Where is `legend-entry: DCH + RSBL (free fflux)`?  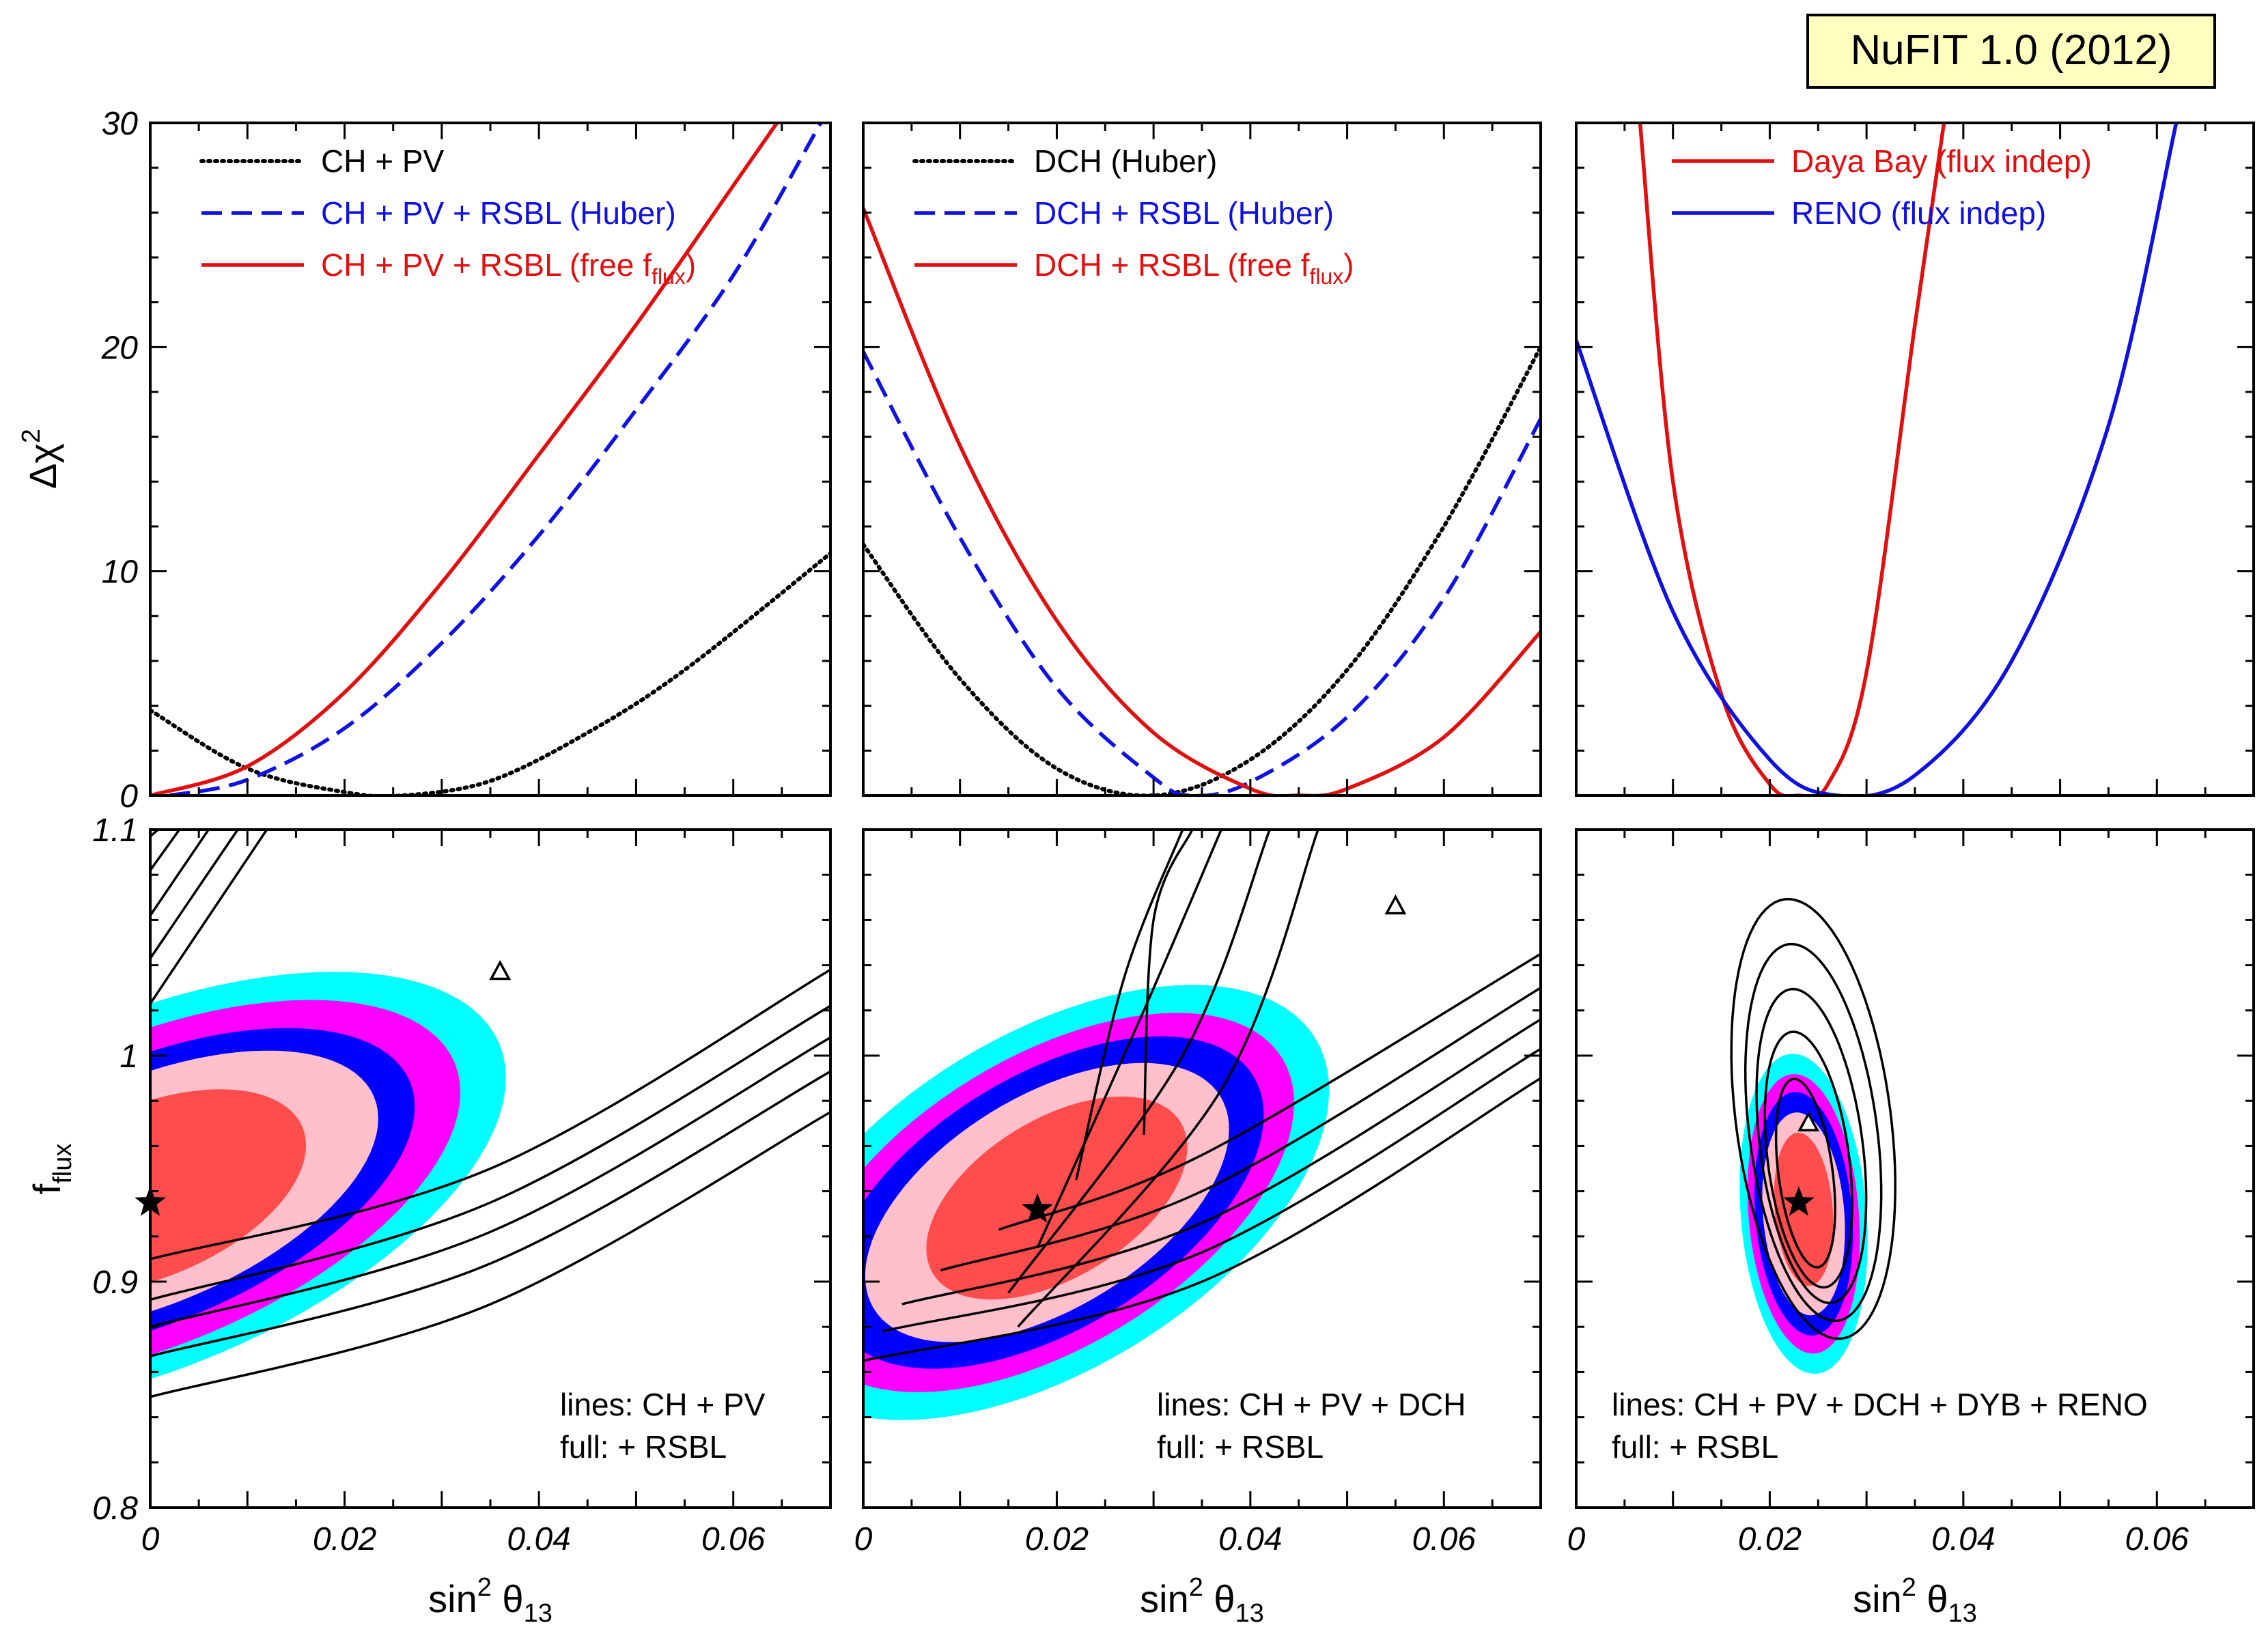 legend-entry: DCH + RSBL (free fflux) is located at coordinates (1194, 268).